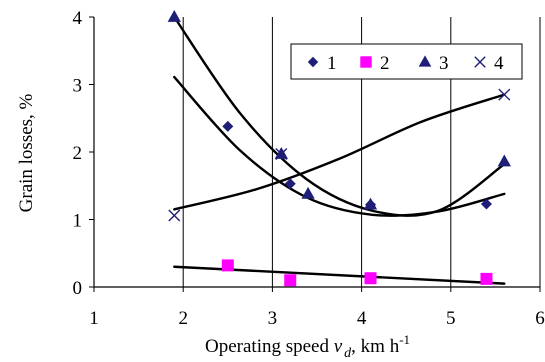 The image size is (545, 362). What do you see at coordinates (338, 346) in the screenshot?
I see `x-axis-title-var: v` at bounding box center [338, 346].